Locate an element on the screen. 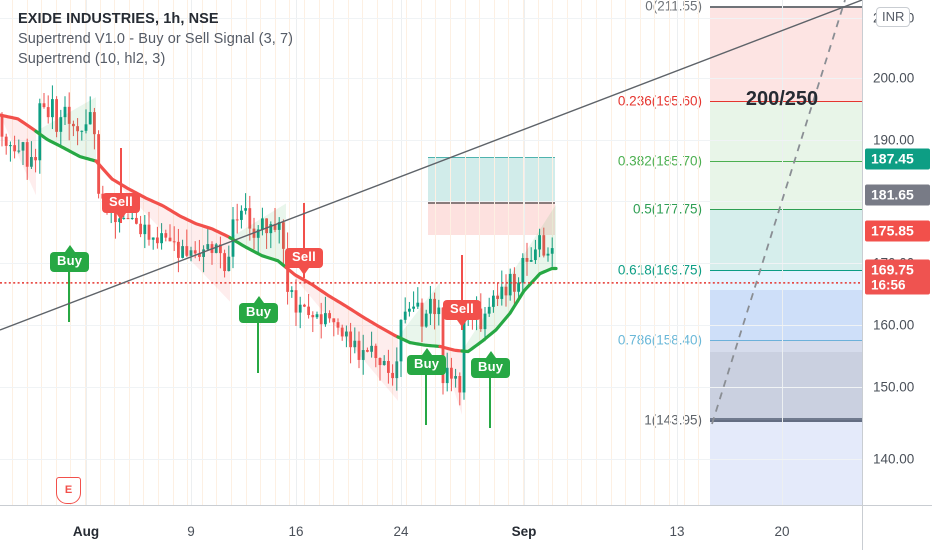  price-tick: 150.00 is located at coordinates (894, 387).